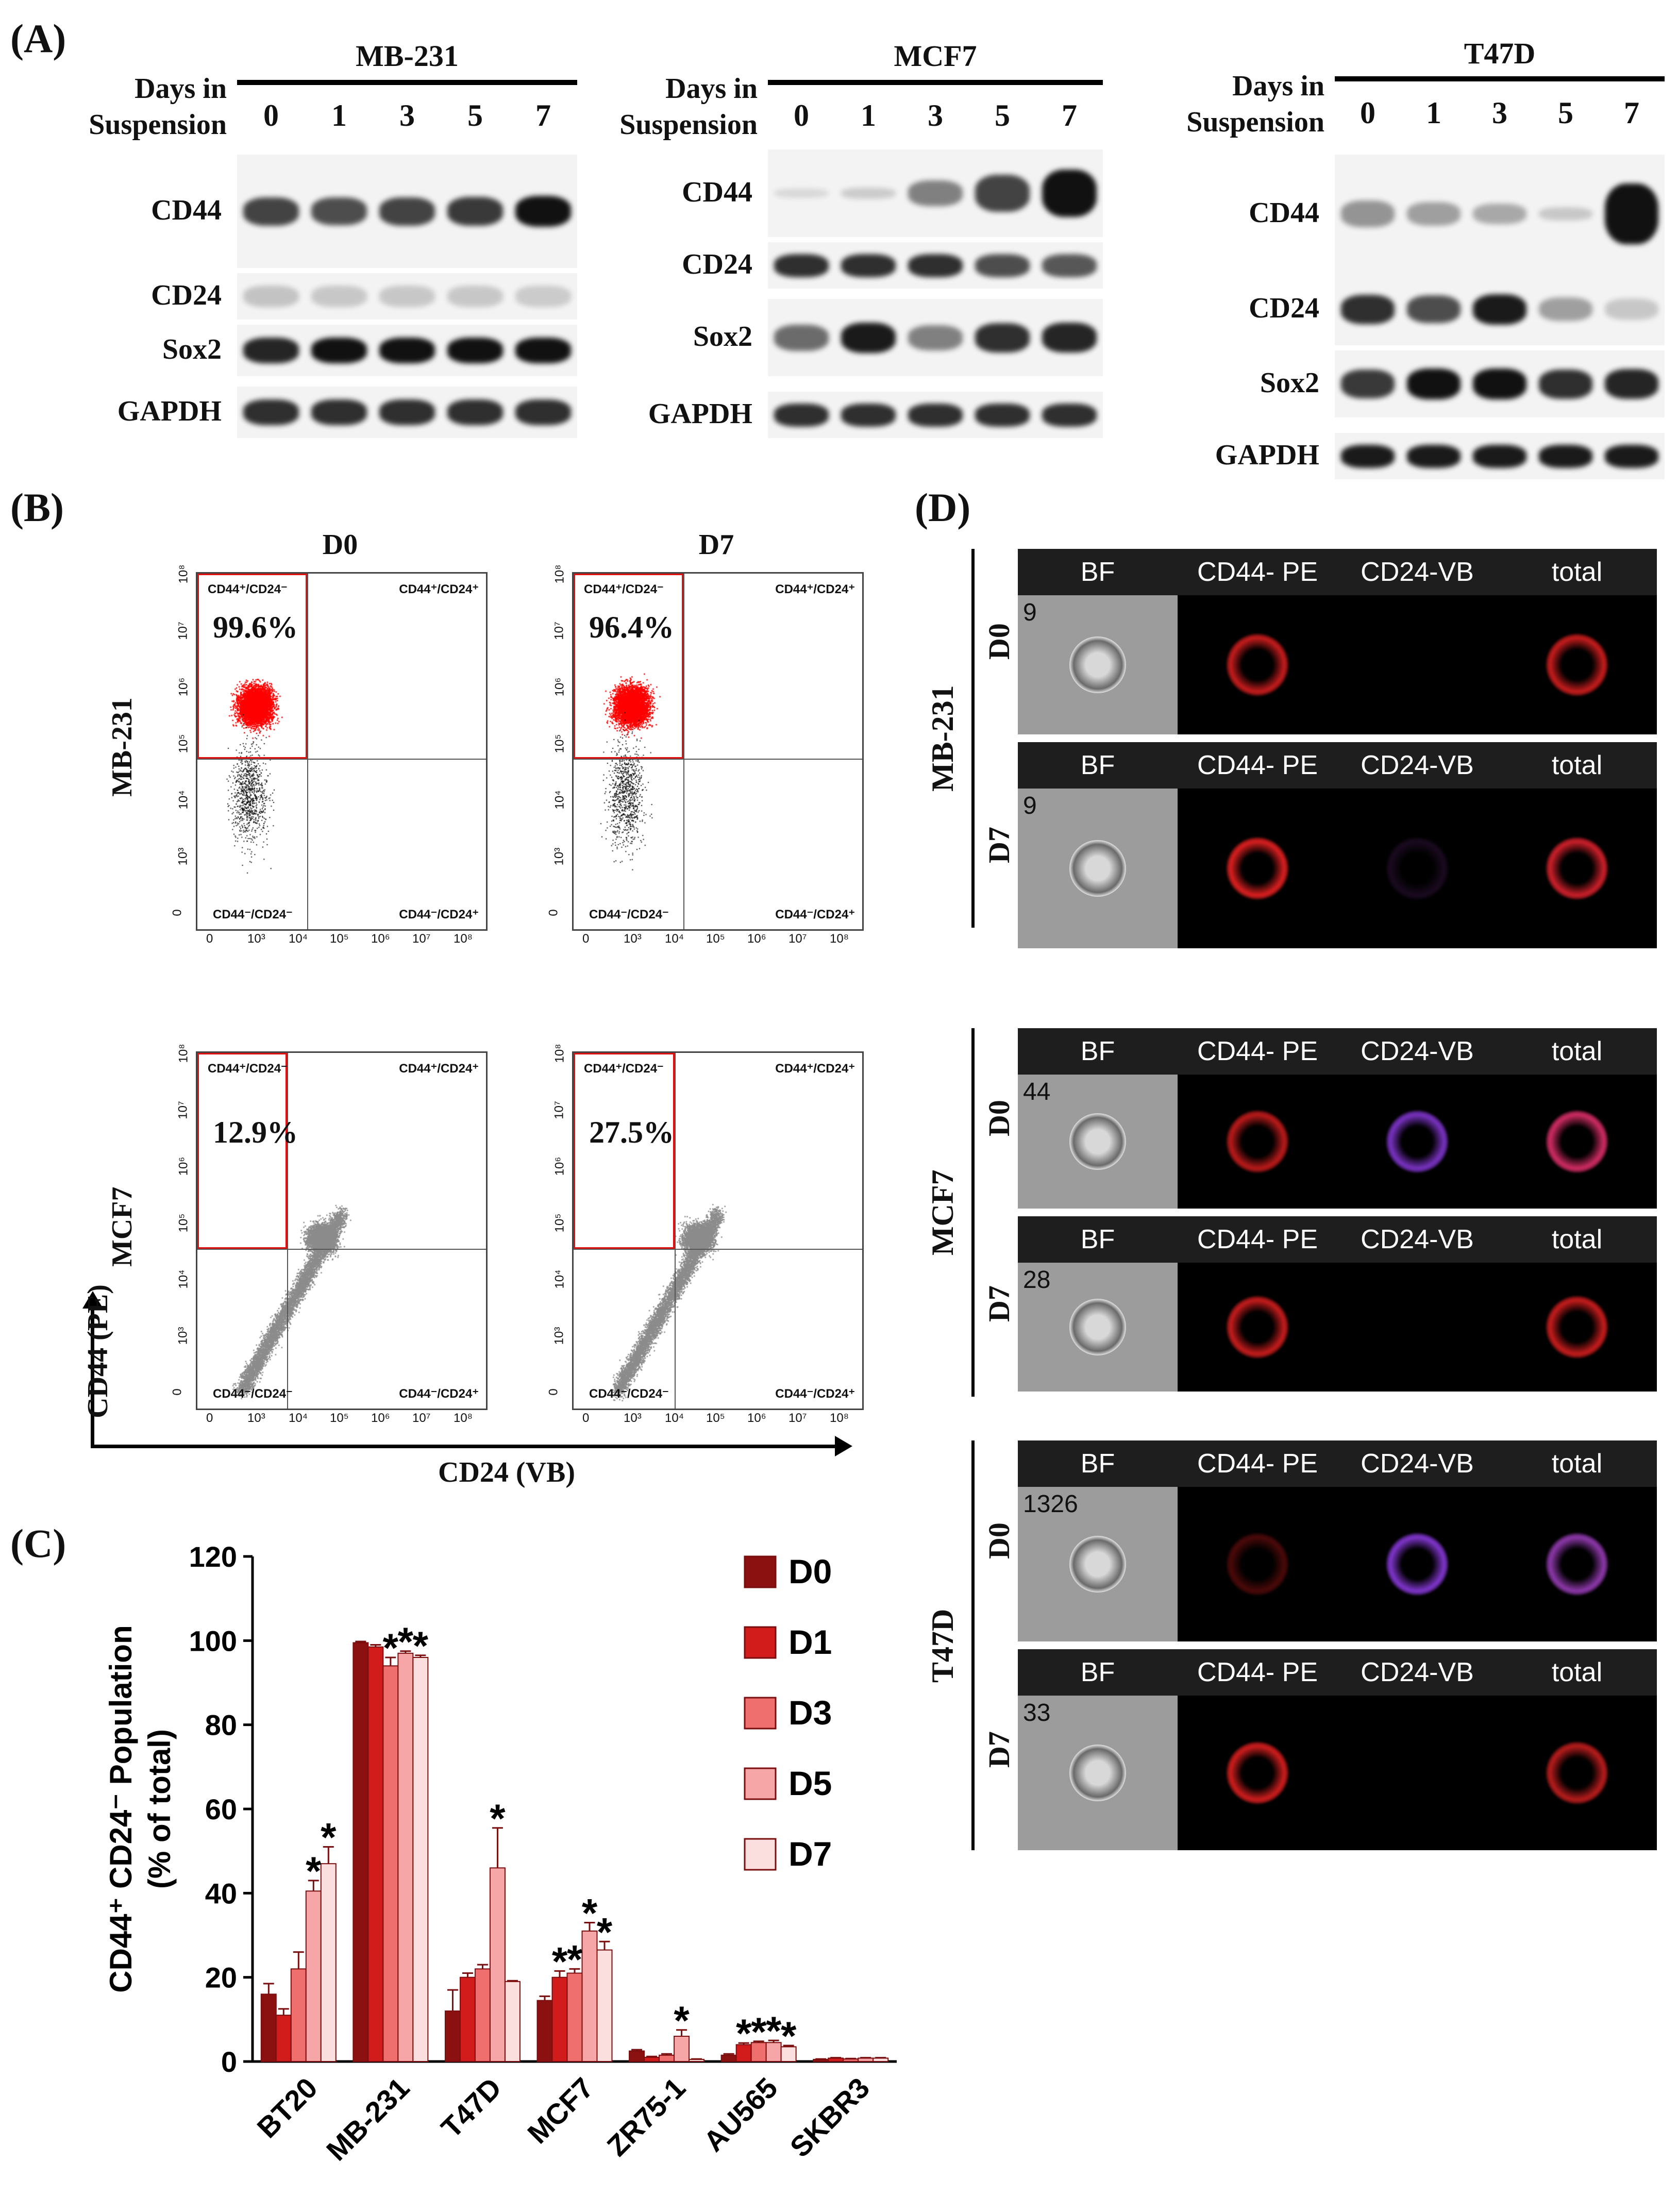 The image size is (1678, 2212). What do you see at coordinates (589, 1996) in the screenshot?
I see `bar-MCF7-D5` at bounding box center [589, 1996].